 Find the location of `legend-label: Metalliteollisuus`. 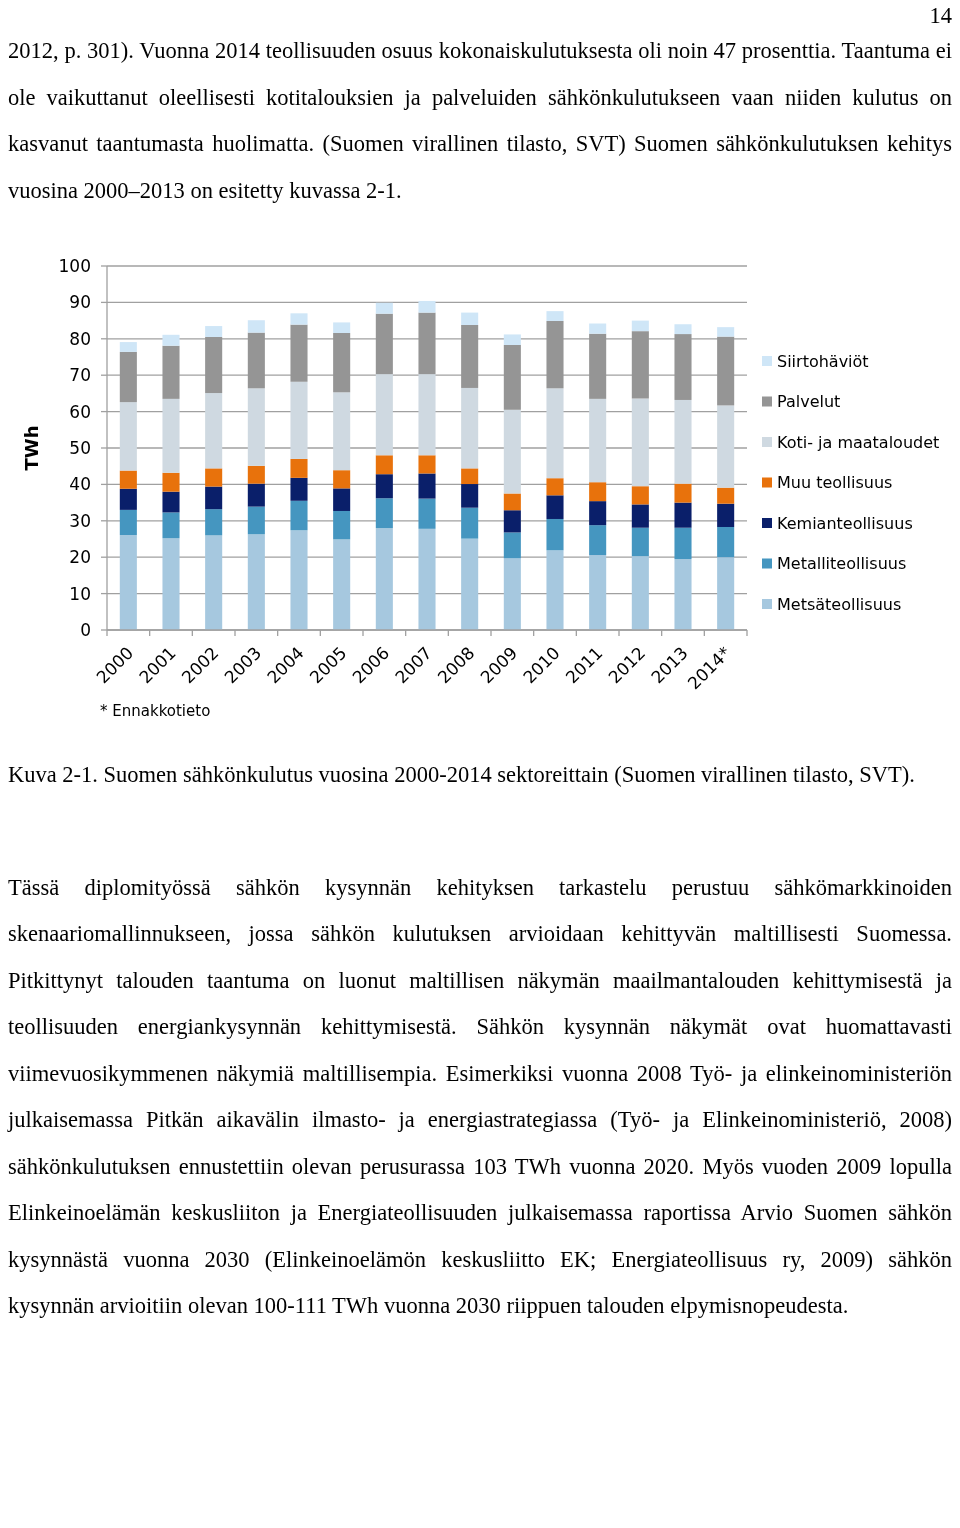

legend-label: Metalliteollisuus is located at coordinates (842, 564).